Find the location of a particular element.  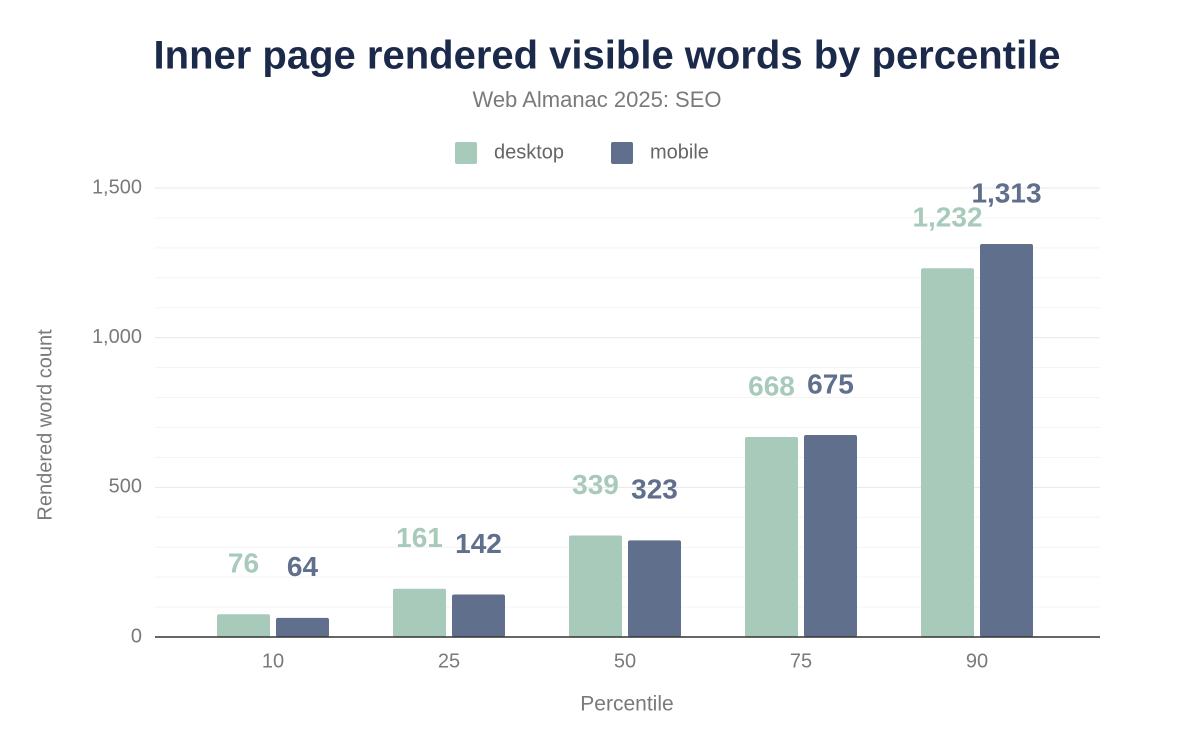

legend-label: desktop is located at coordinates (529, 152).